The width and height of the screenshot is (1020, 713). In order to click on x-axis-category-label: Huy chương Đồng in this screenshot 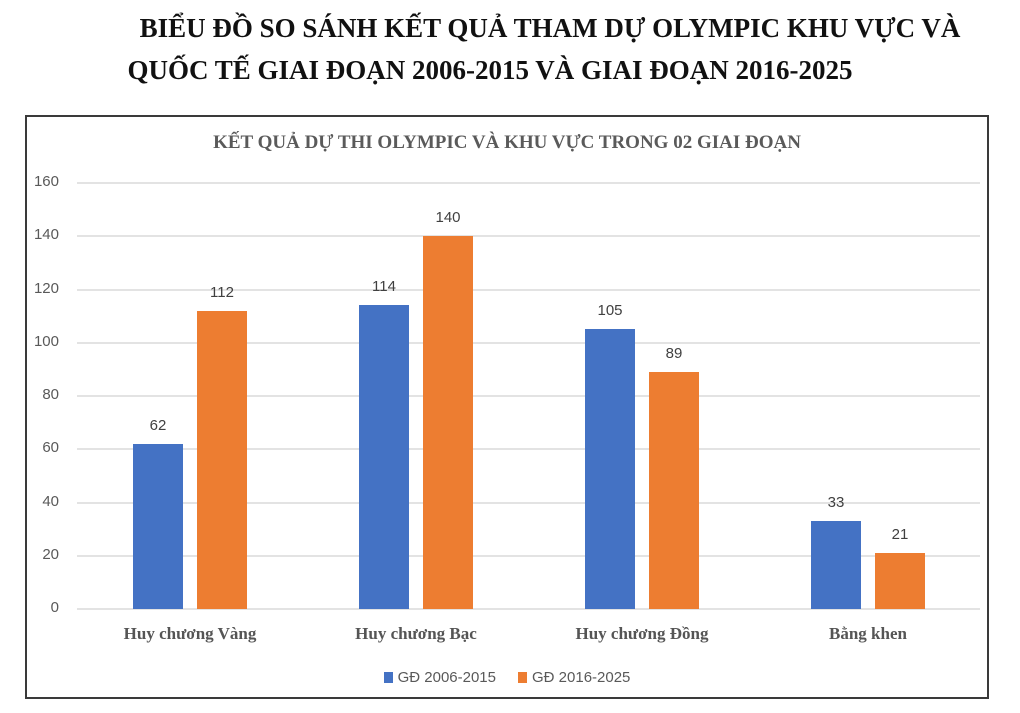, I will do `click(642, 633)`.